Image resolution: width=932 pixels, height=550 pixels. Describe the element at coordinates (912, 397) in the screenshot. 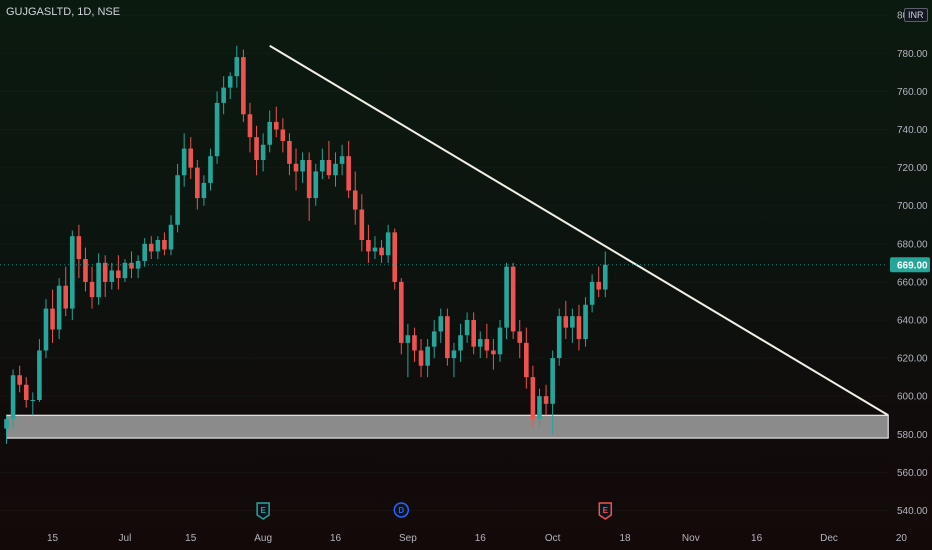

I see `price-tick-label: 600.00` at that location.